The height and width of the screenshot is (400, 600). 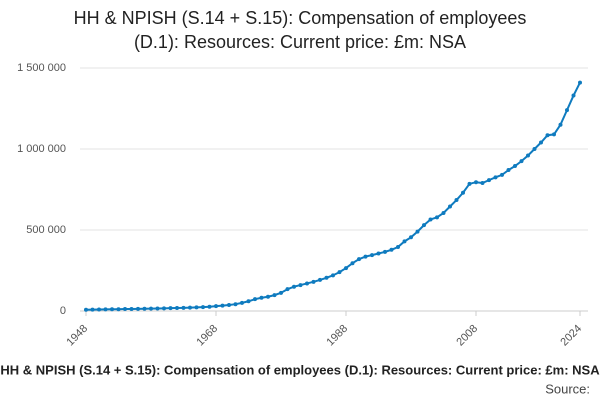 I want to click on y-tick-label: 1 500 000, so click(x=41, y=68).